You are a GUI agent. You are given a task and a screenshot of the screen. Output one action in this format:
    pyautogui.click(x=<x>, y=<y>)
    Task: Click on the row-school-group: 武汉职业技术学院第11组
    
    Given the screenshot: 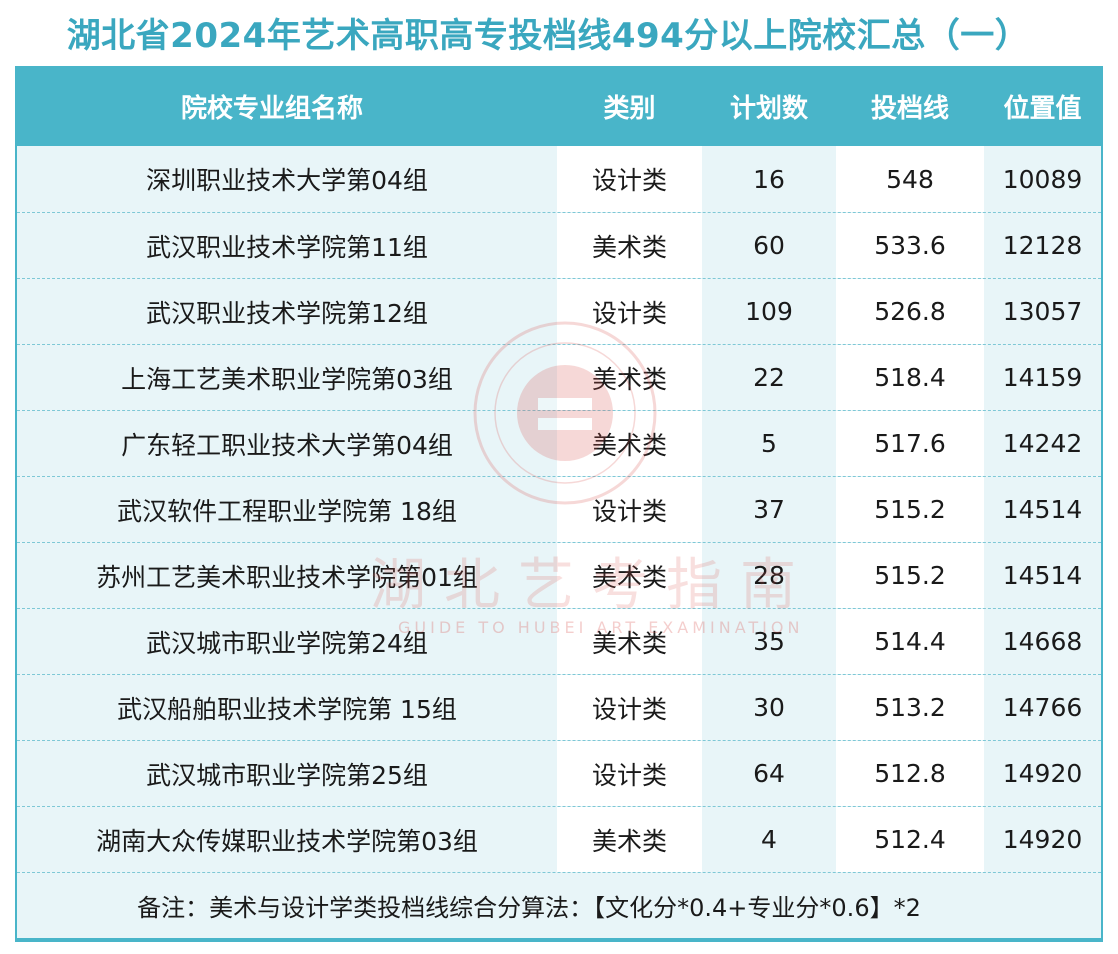 What is the action you would take?
    pyautogui.click(x=287, y=245)
    